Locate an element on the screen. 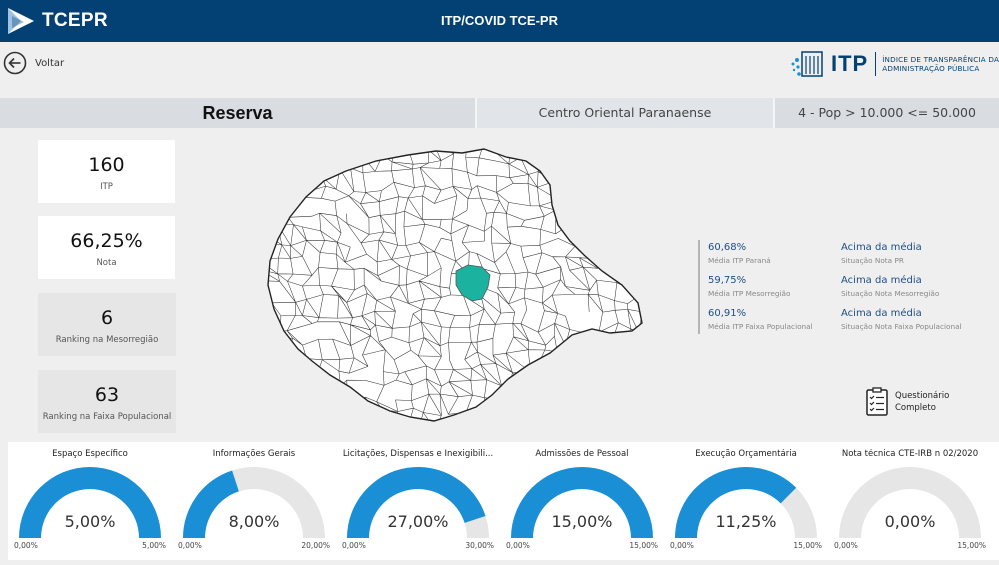 The image size is (999, 565). ranking-faixa-value: 63 is located at coordinates (107, 395).